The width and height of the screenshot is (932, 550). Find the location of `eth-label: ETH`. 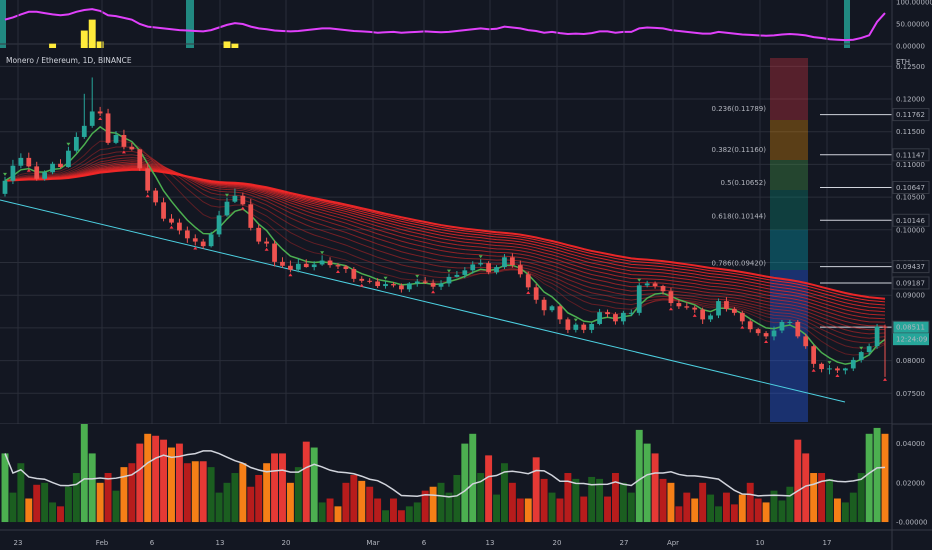

eth-label: ETH is located at coordinates (903, 62).